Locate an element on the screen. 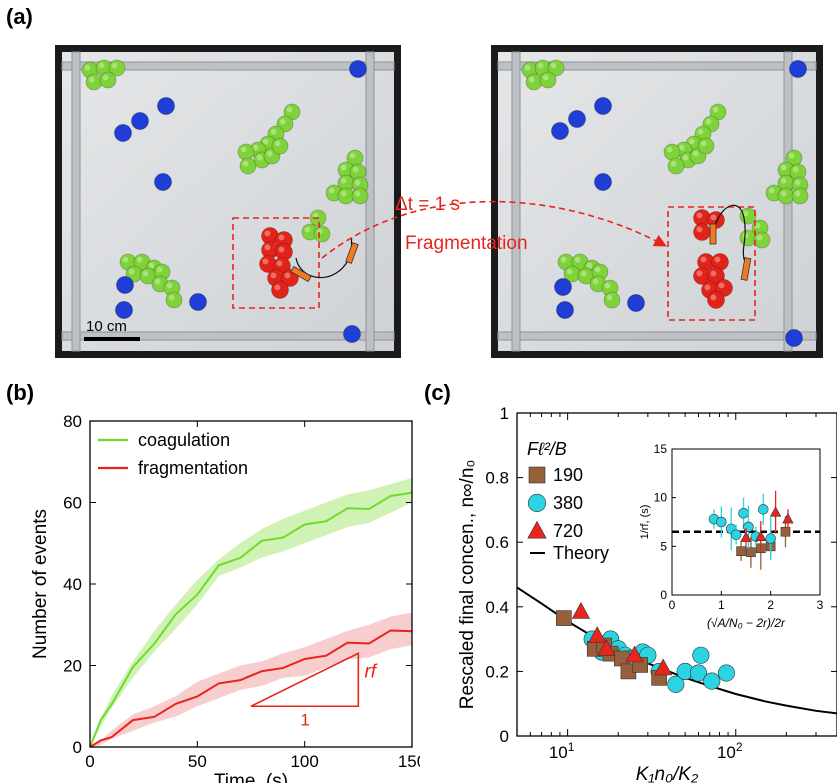  y-tick-label: 0.2 is located at coordinates (497, 671).